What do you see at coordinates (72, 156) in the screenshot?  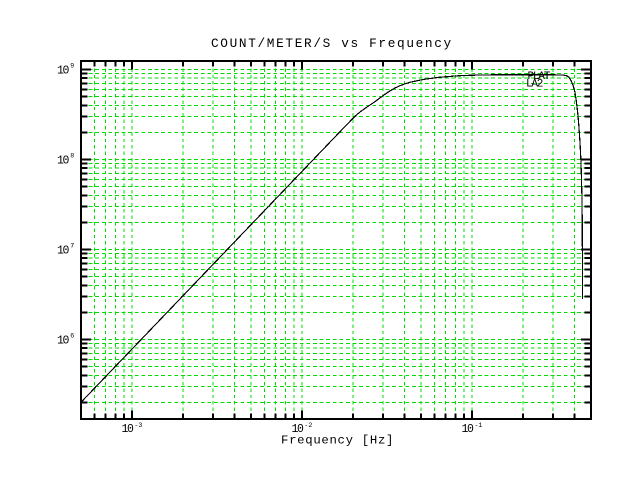 I see `svg-text: 8` at bounding box center [72, 156].